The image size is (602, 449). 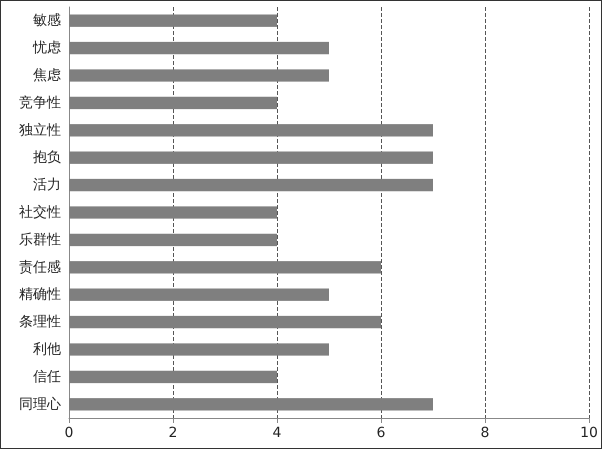 What do you see at coordinates (381, 433) in the screenshot?
I see `x-tick-label: 6` at bounding box center [381, 433].